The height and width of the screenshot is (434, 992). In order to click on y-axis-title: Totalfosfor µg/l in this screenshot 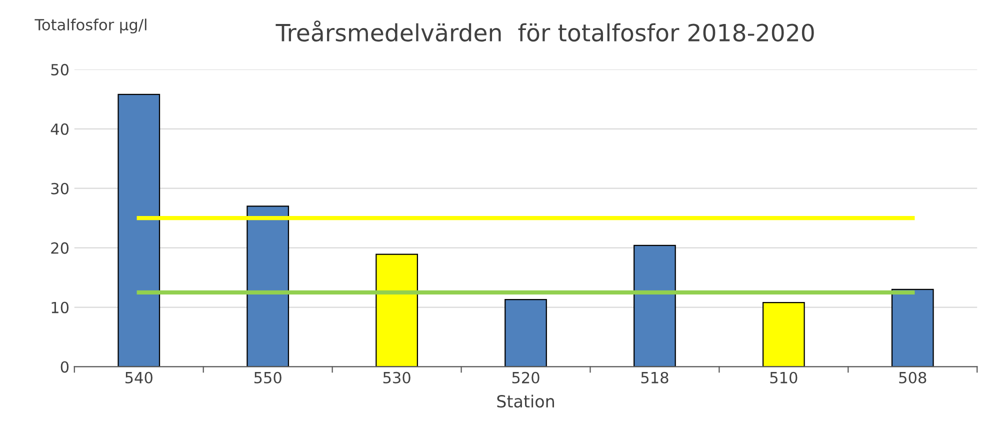, I will do `click(90, 26)`.